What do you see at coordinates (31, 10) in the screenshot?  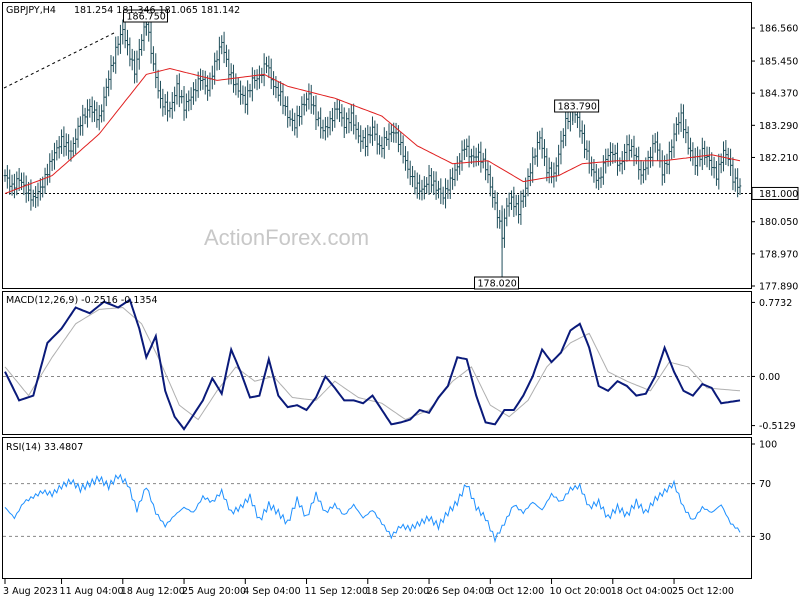 I see `symbol-label: GBPJPY,H4` at bounding box center [31, 10].